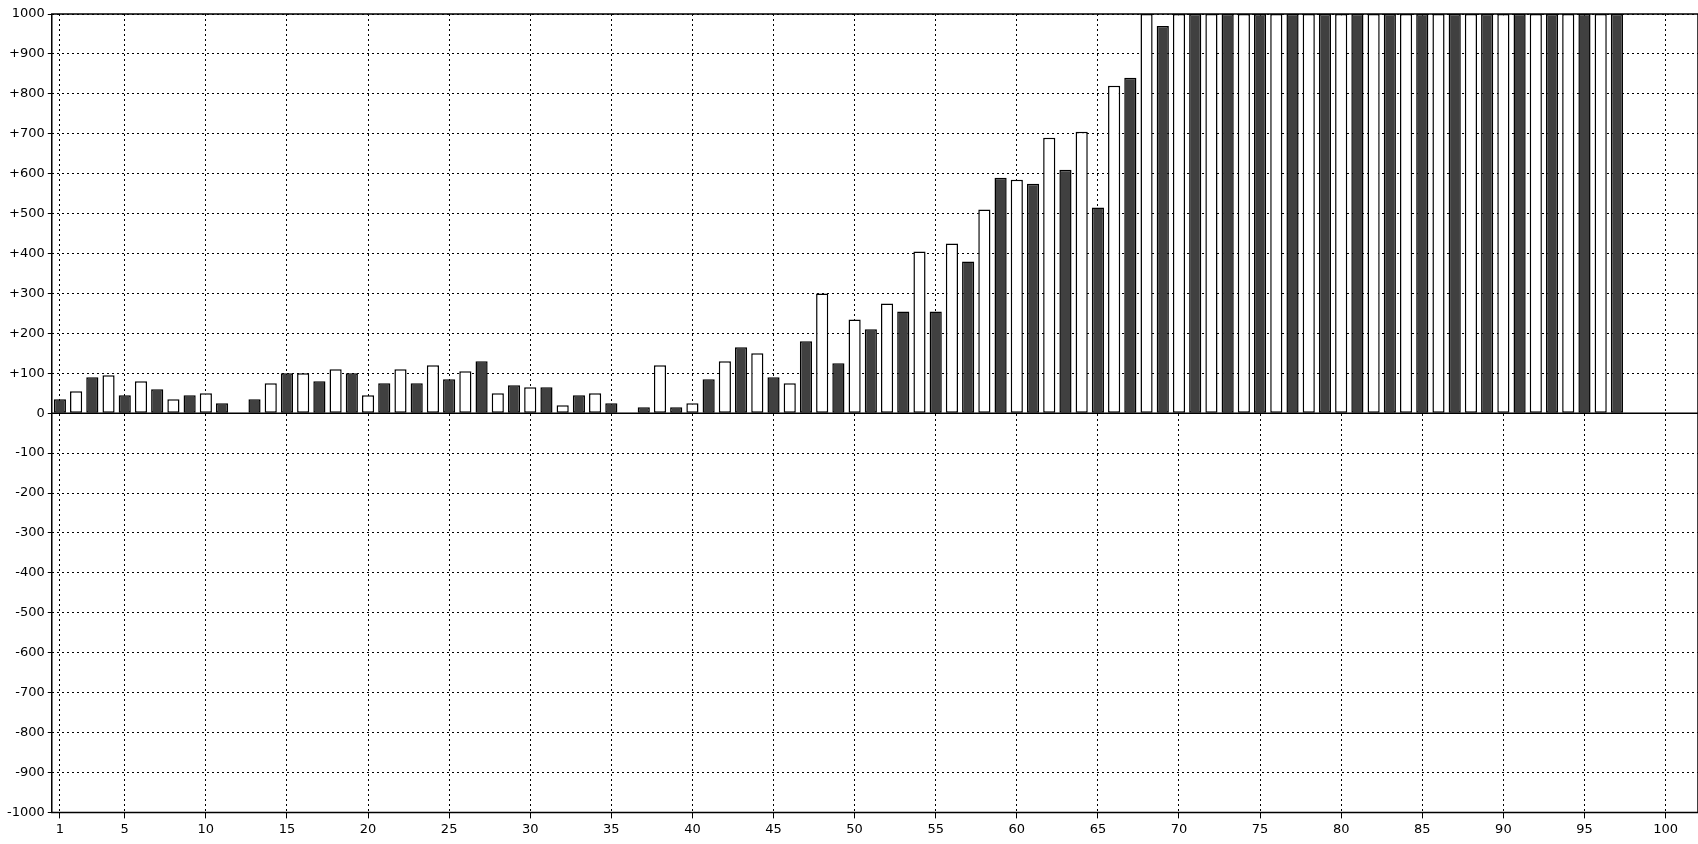 The height and width of the screenshot is (844, 1698). Describe the element at coordinates (27, 372) in the screenshot. I see `y-tick-label: +100` at that location.